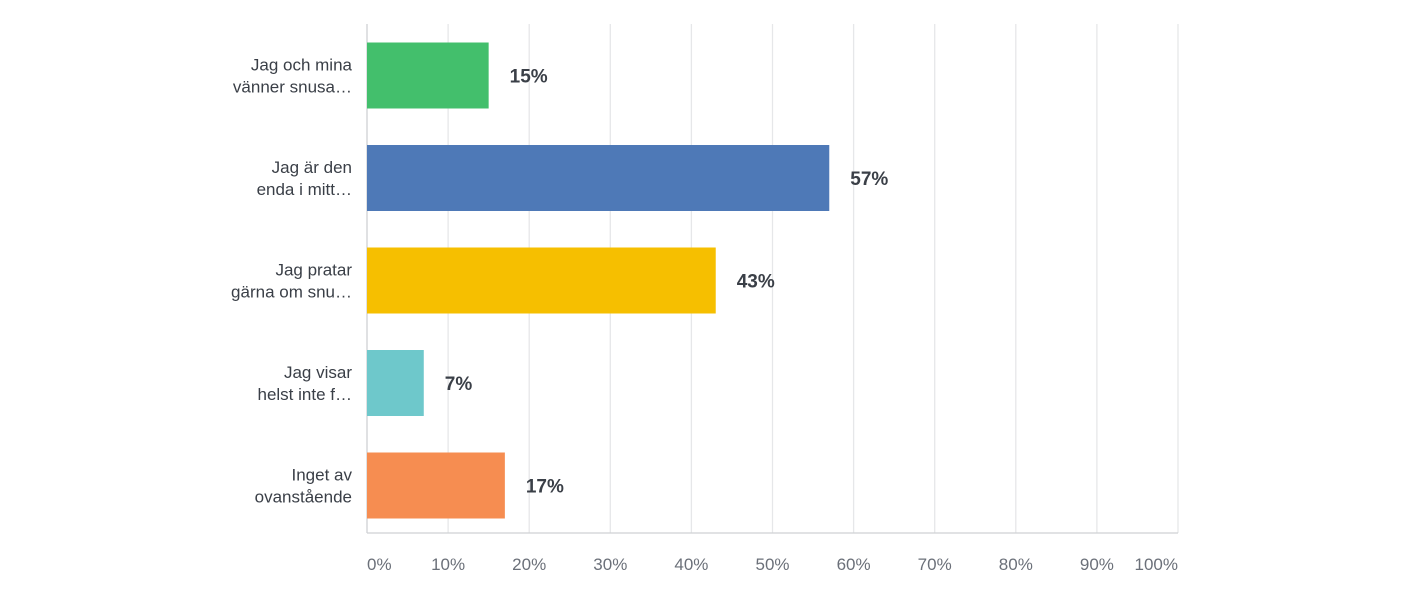  What do you see at coordinates (529, 564) in the screenshot?
I see `x-tick-label-20: 20%` at bounding box center [529, 564].